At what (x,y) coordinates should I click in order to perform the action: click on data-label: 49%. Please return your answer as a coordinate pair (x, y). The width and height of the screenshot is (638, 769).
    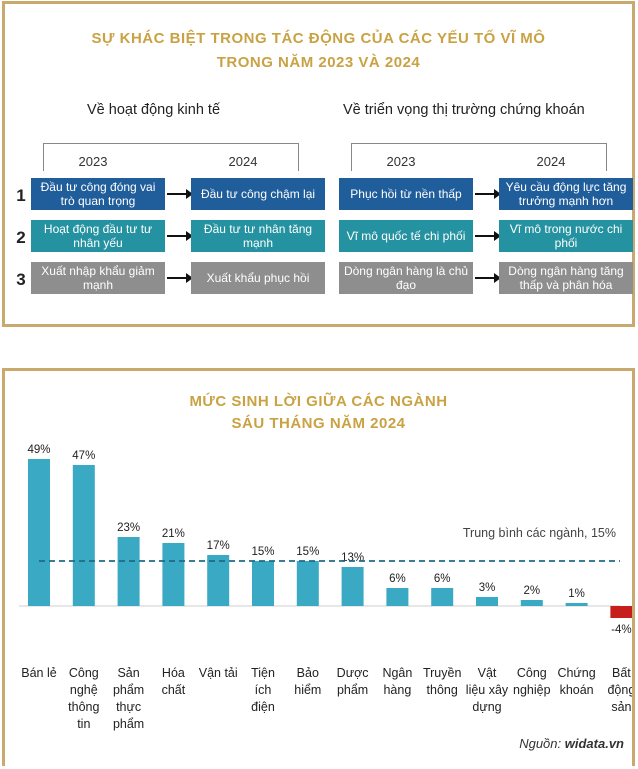
    Looking at the image, I should click on (38, 450).